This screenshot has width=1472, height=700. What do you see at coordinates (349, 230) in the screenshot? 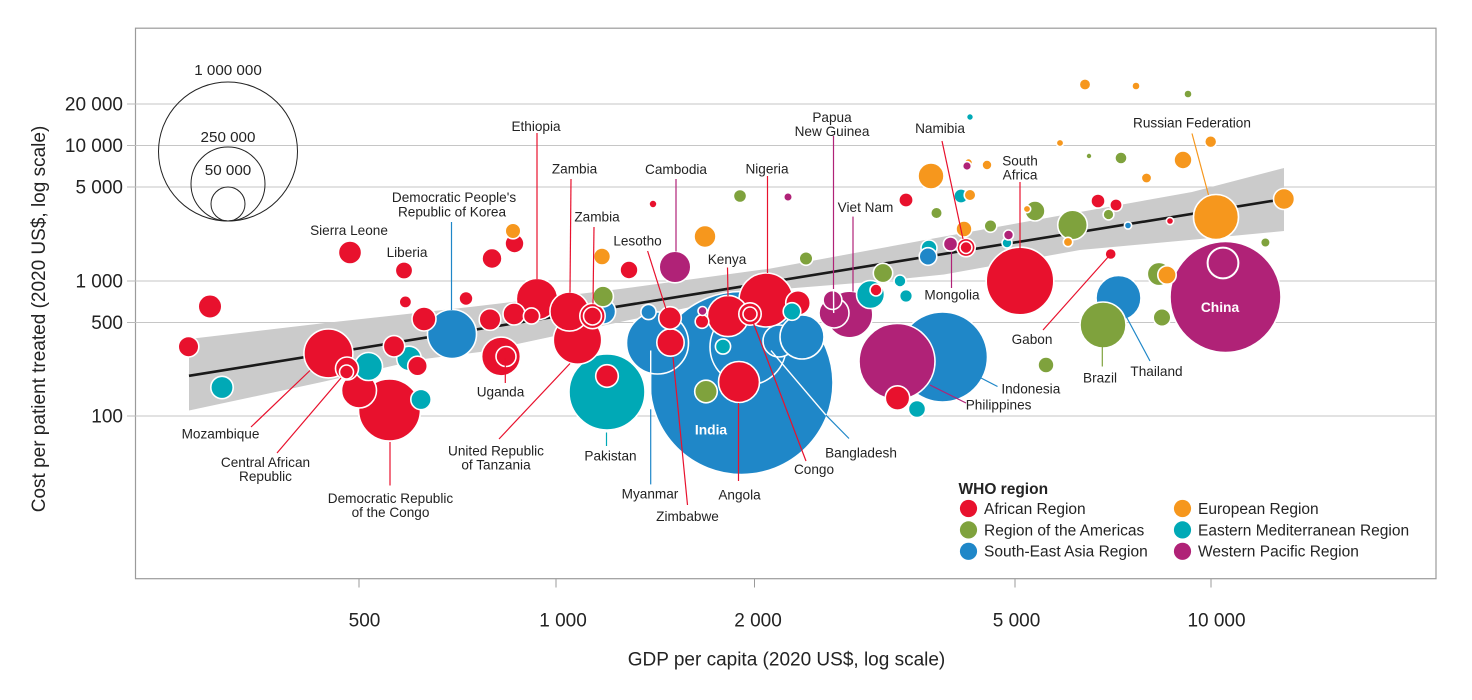
I see `svg-text: Sierra Leone` at bounding box center [349, 230].